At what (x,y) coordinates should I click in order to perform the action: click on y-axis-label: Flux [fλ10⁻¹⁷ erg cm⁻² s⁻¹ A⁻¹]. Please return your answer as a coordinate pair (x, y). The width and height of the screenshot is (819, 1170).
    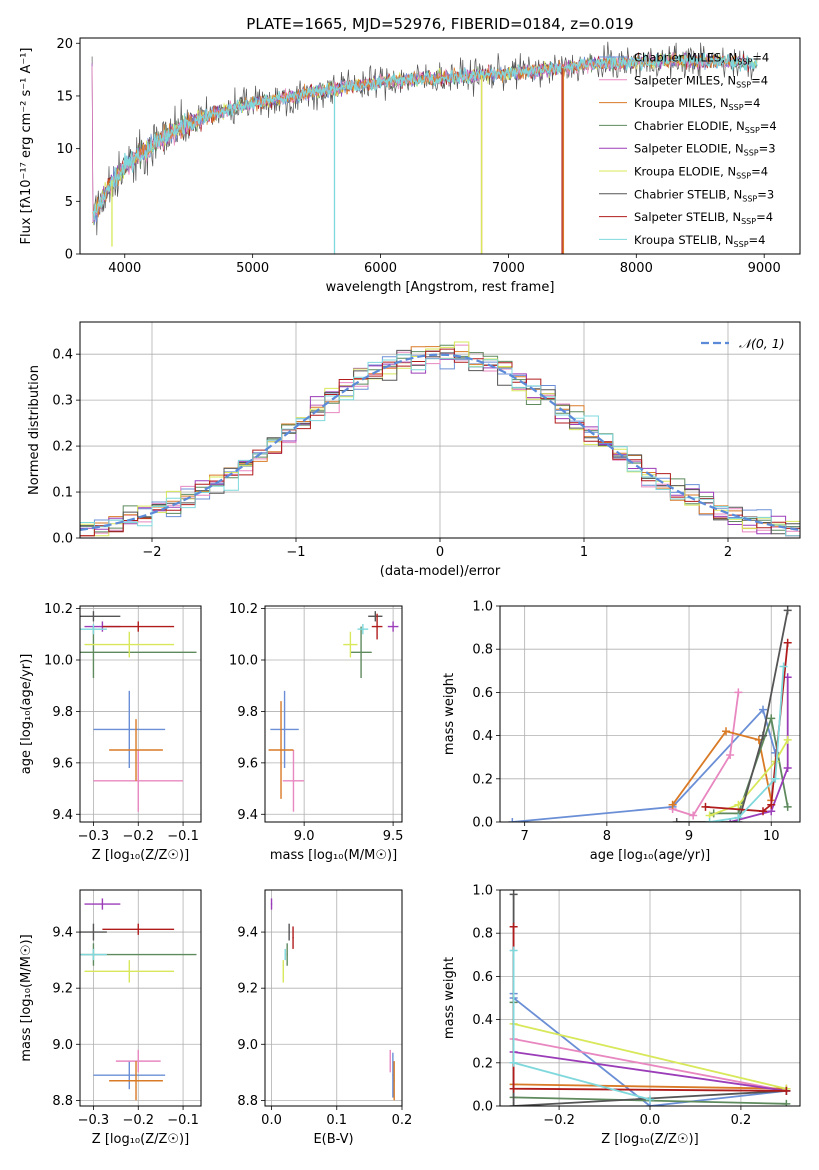
    Looking at the image, I should click on (26, 146).